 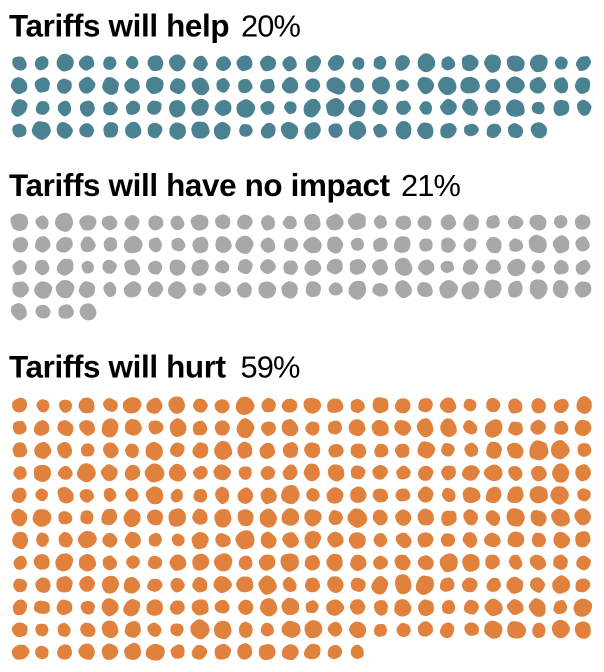 I want to click on svg-text:Tariffs will help20%: Tariffs will help 20%, so click(x=154, y=25).